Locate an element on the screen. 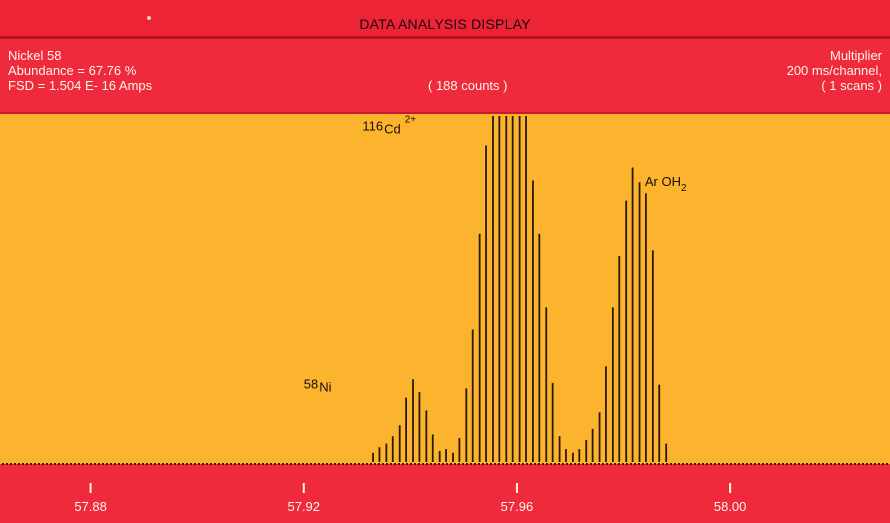 The image size is (890, 523). x-tick-label: 58.00 is located at coordinates (730, 506).